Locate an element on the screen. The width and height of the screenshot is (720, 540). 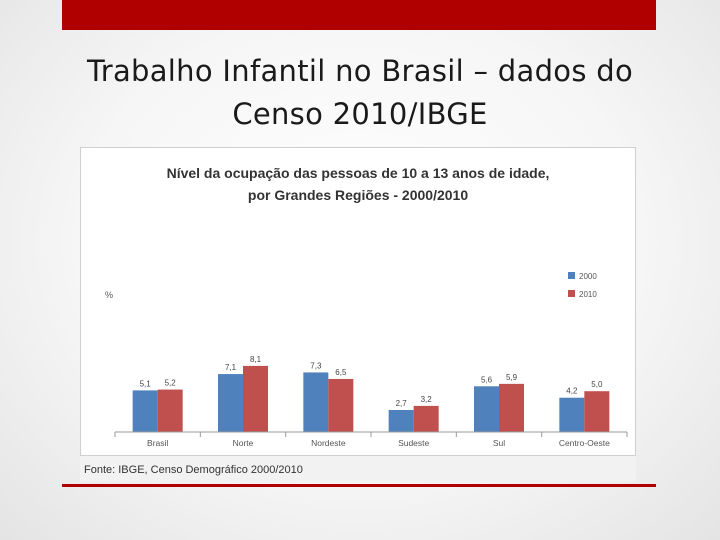
bottom-accent-rule is located at coordinates (359, 485).